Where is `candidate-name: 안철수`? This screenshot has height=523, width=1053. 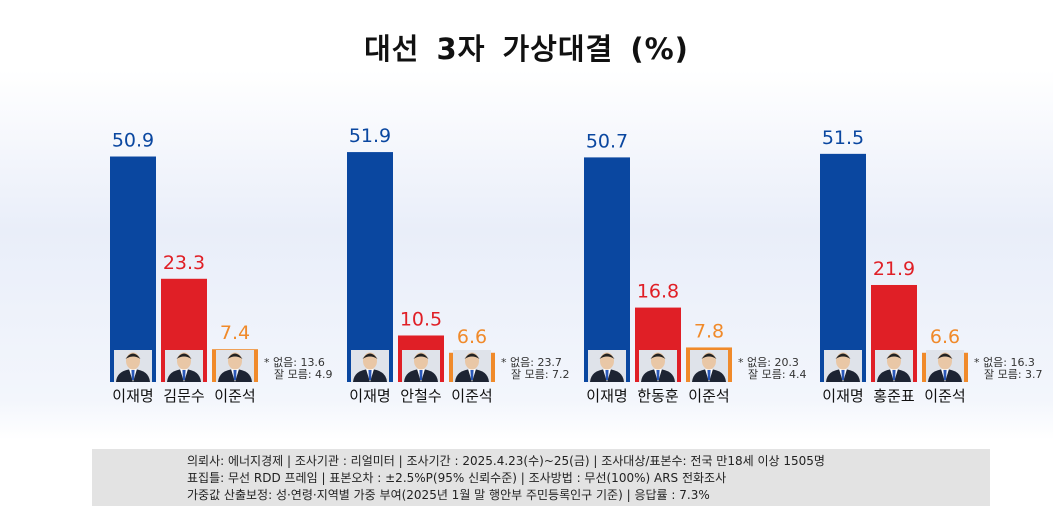 candidate-name: 안철수 is located at coordinates (420, 396).